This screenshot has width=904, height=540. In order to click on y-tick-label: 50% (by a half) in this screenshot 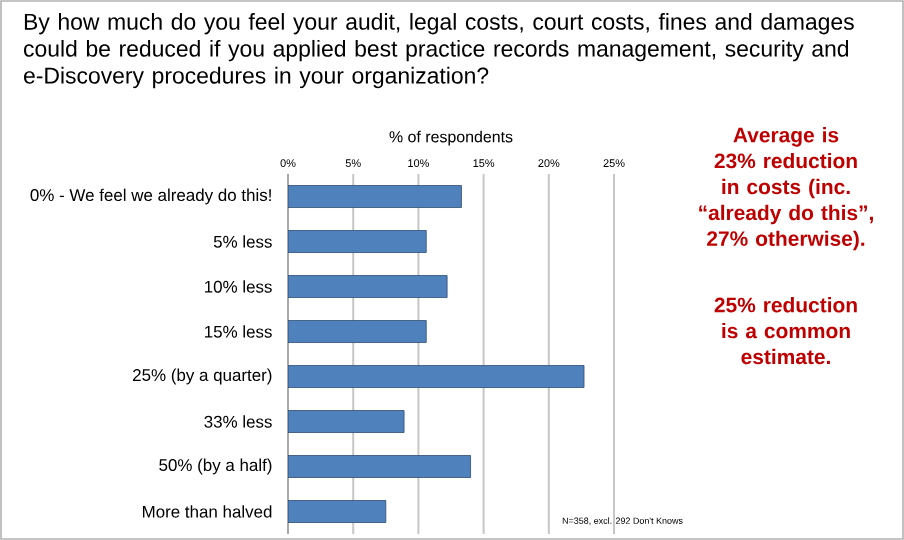, I will do `click(215, 466)`.